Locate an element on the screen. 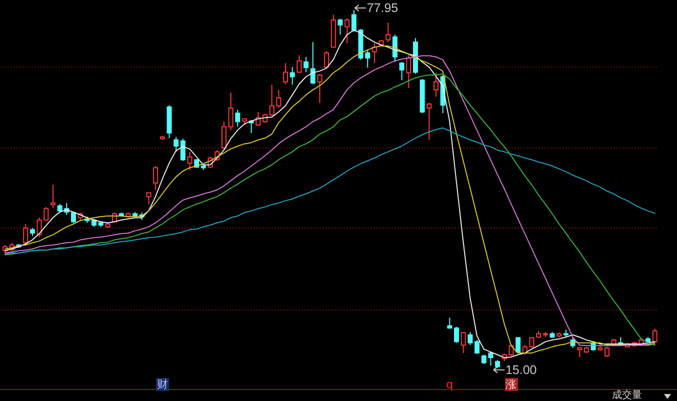 The width and height of the screenshot is (677, 401). annotation: 77.95 is located at coordinates (382, 7).